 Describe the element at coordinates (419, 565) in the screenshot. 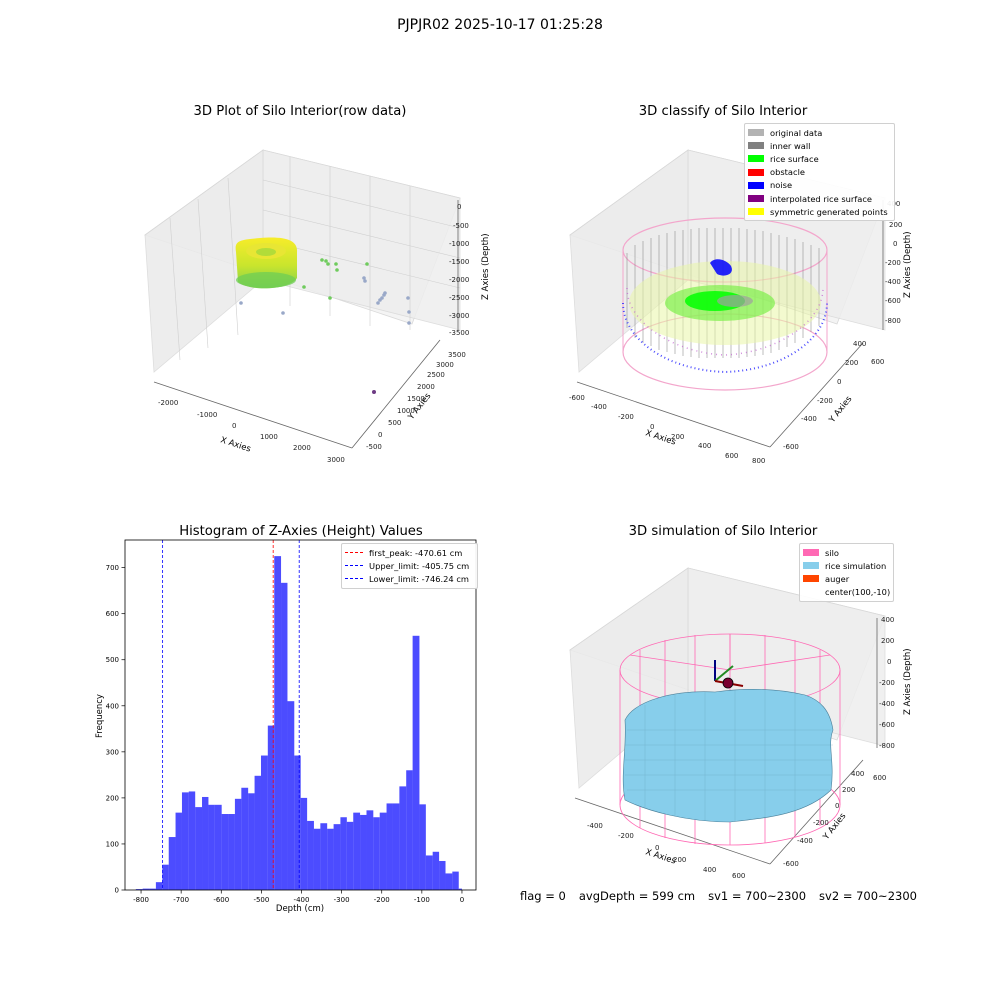

I see `legend-label: Upper_limit: -405.75 cm` at that location.